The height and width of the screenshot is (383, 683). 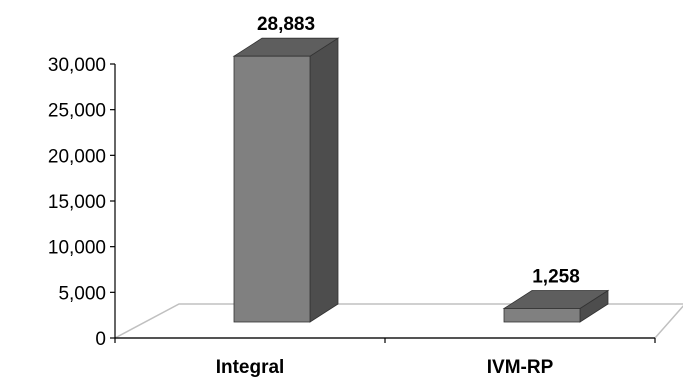 What do you see at coordinates (520, 367) in the screenshot?
I see `x-category-label: IVM-RP` at bounding box center [520, 367].